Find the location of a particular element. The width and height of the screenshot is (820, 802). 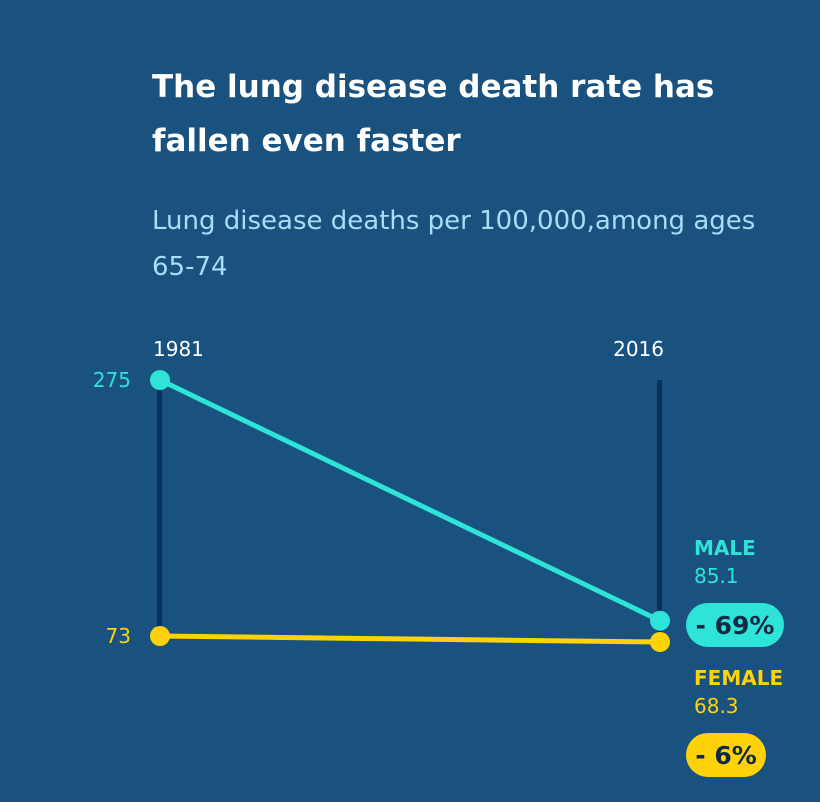

female-series-name: FEMALE is located at coordinates (739, 678).